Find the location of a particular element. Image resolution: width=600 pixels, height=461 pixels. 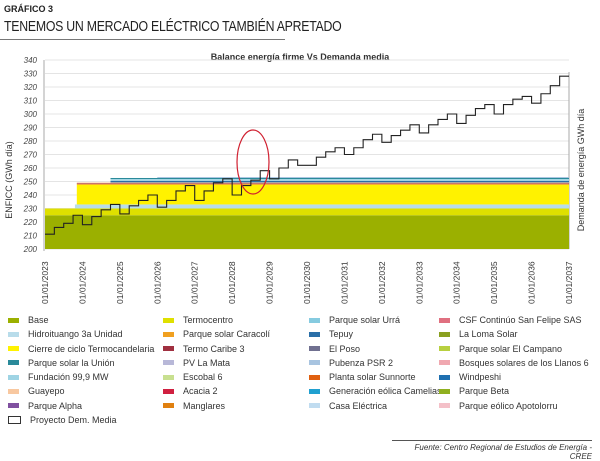

band-cierre-de-ciclo-termocandelaria is located at coordinates (323, 194).